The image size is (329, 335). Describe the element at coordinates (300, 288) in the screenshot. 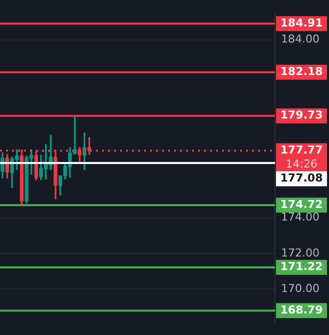

I see `y-tick-label: 170.00` at that location.